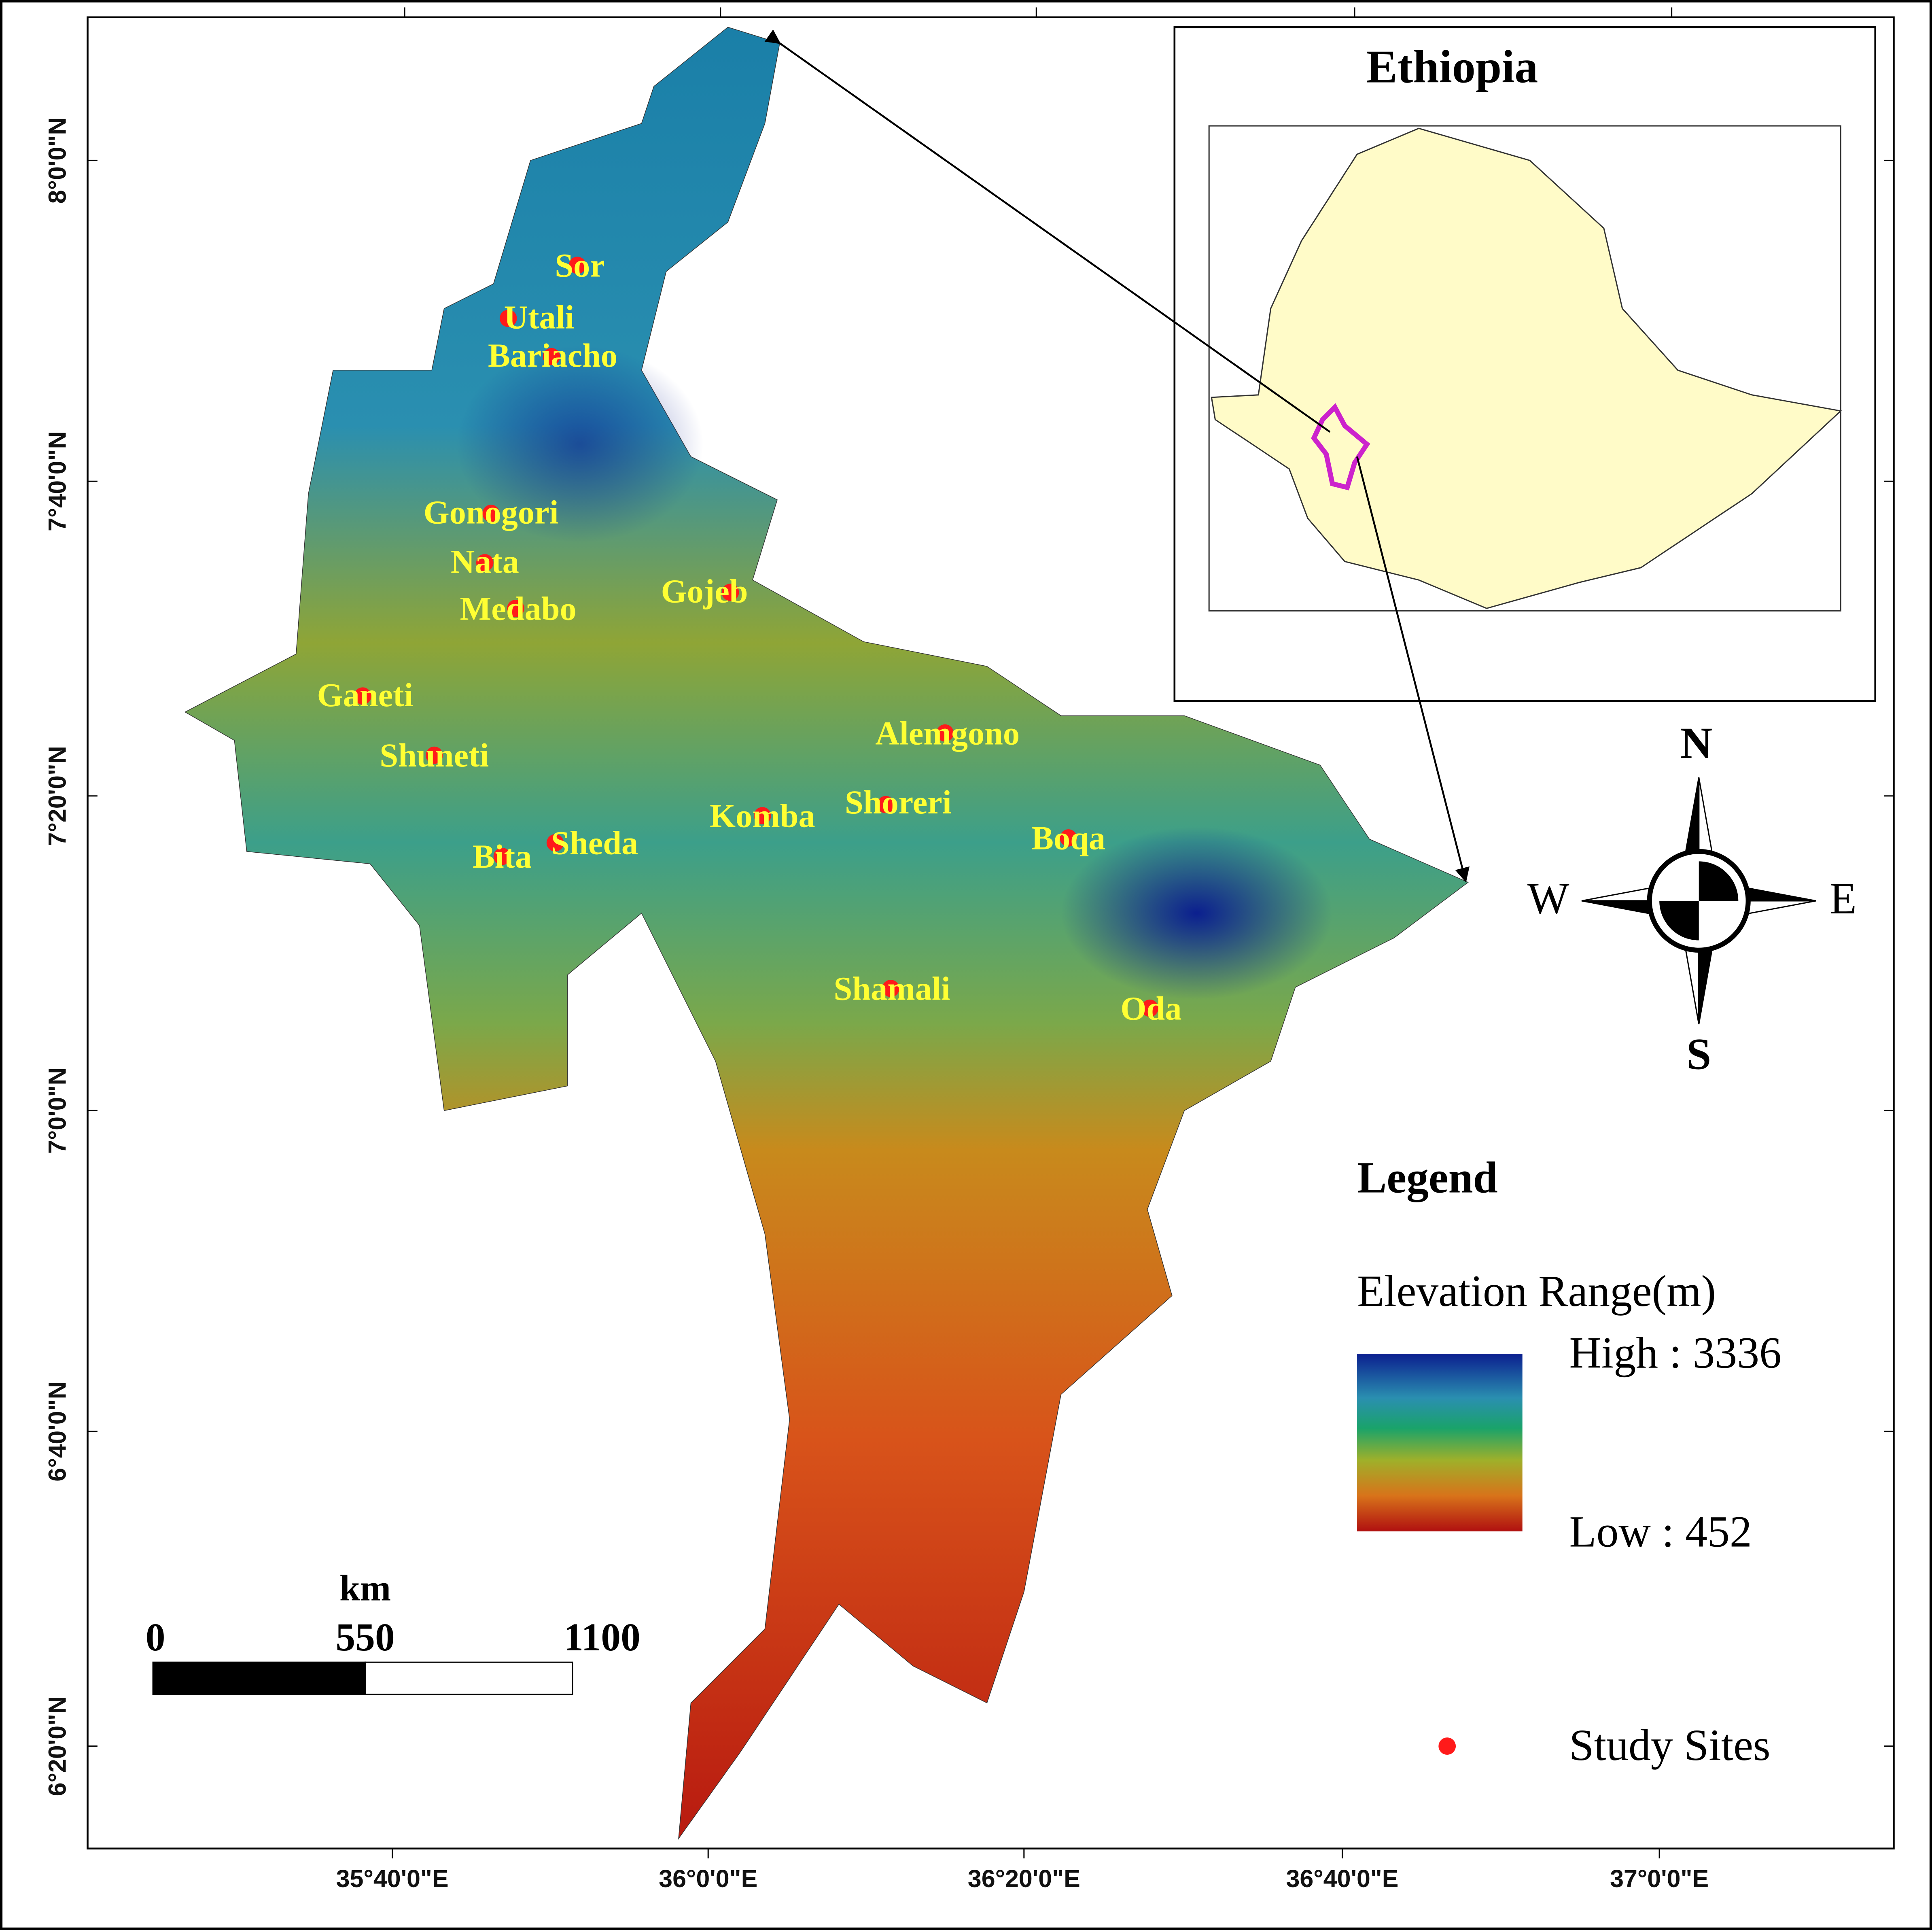 The width and height of the screenshot is (1932, 1930). What do you see at coordinates (57, 796) in the screenshot?
I see `latitude-label: 7°20'0"N` at bounding box center [57, 796].